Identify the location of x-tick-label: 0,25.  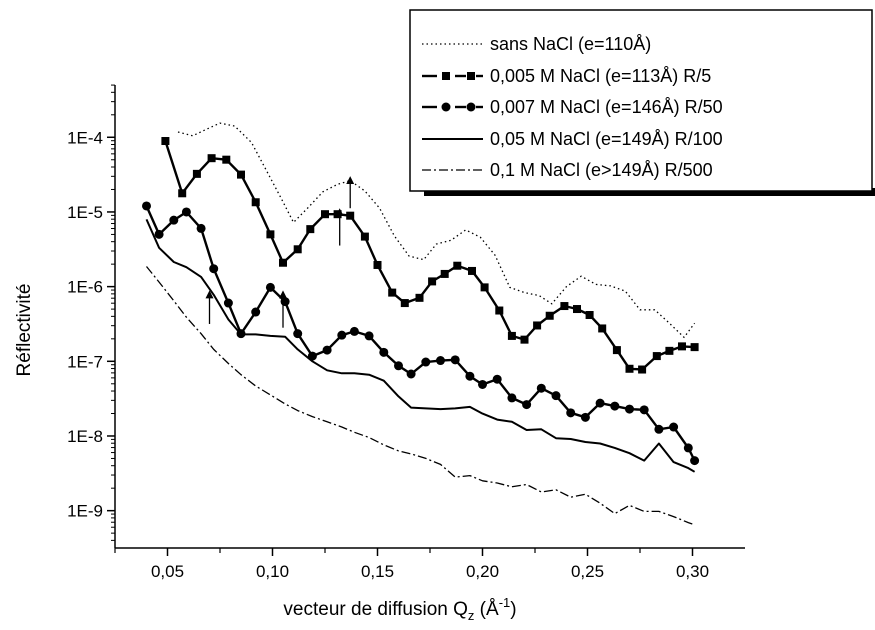
(587, 571).